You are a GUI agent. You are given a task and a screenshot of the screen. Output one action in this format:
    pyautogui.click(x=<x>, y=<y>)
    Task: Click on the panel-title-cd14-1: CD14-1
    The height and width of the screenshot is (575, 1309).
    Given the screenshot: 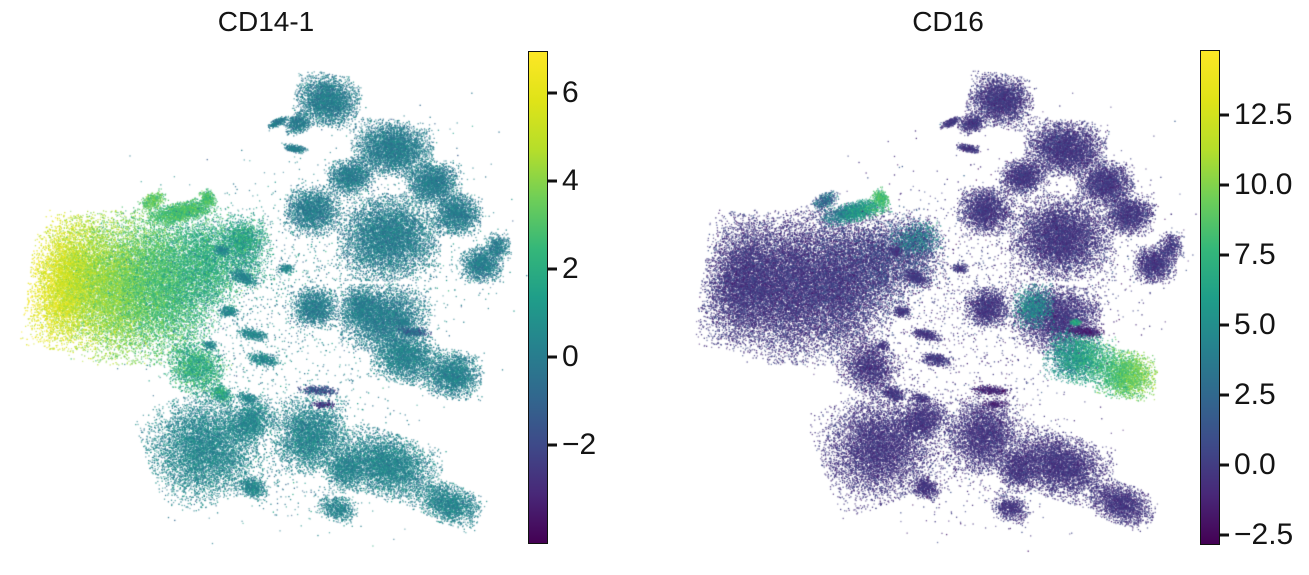 What is the action you would take?
    pyautogui.click(x=266, y=21)
    